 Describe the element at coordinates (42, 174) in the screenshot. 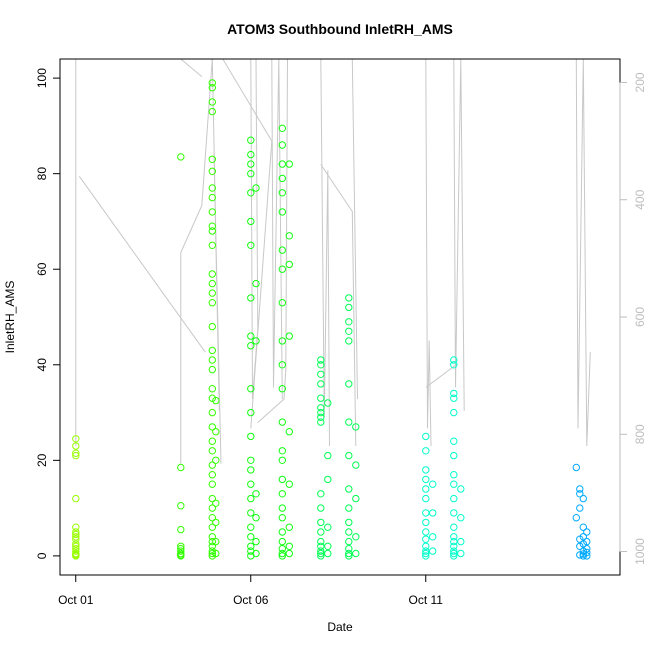

I see `y-tick-label: 80` at that location.